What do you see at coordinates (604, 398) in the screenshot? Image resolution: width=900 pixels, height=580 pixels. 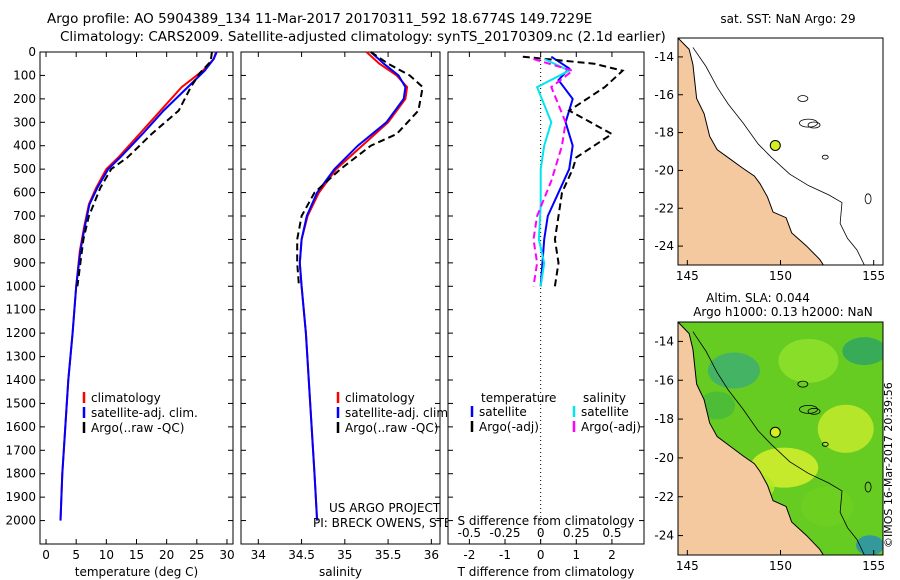 I see `legend-header-salinity: salinity` at bounding box center [604, 398].